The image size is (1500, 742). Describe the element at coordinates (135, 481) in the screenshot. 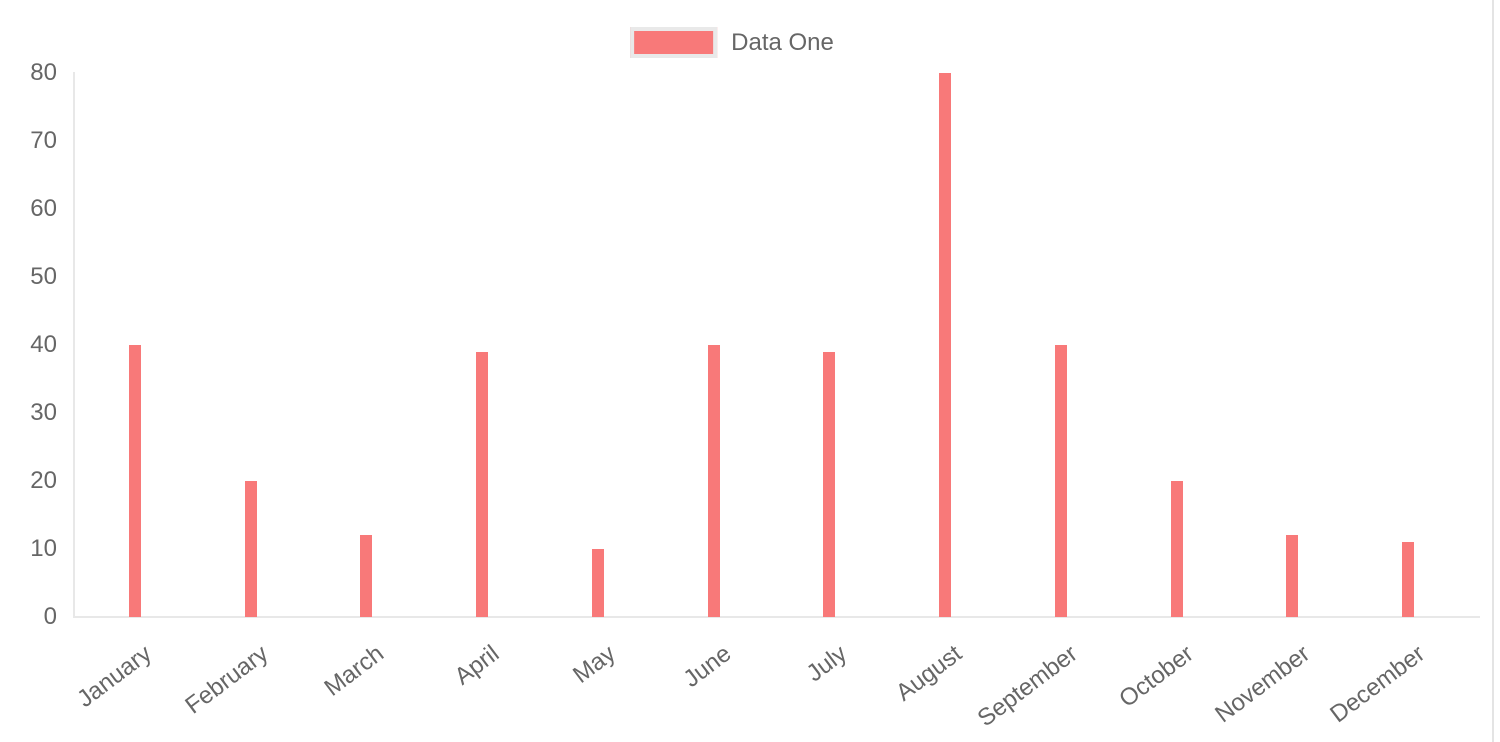

I see `bar-january` at that location.